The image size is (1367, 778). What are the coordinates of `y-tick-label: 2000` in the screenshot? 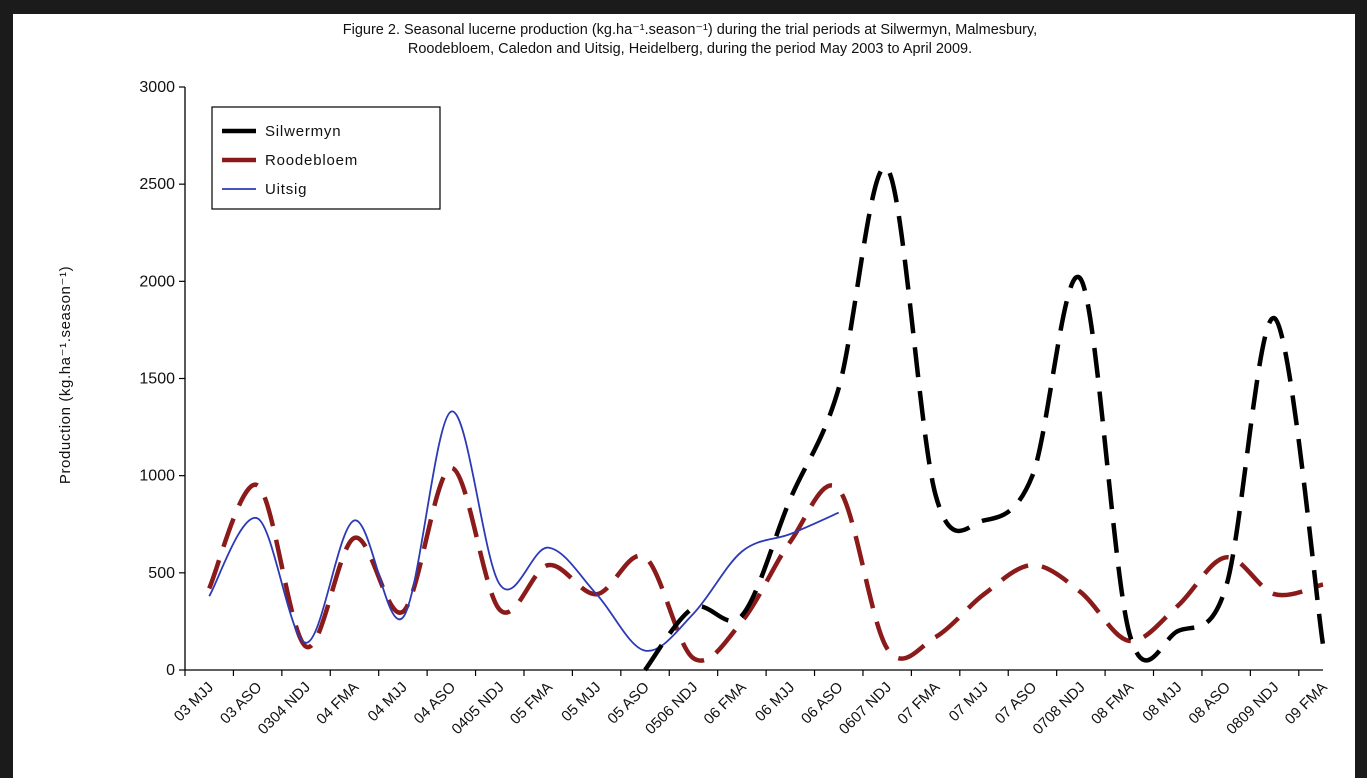 It's located at (157, 281).